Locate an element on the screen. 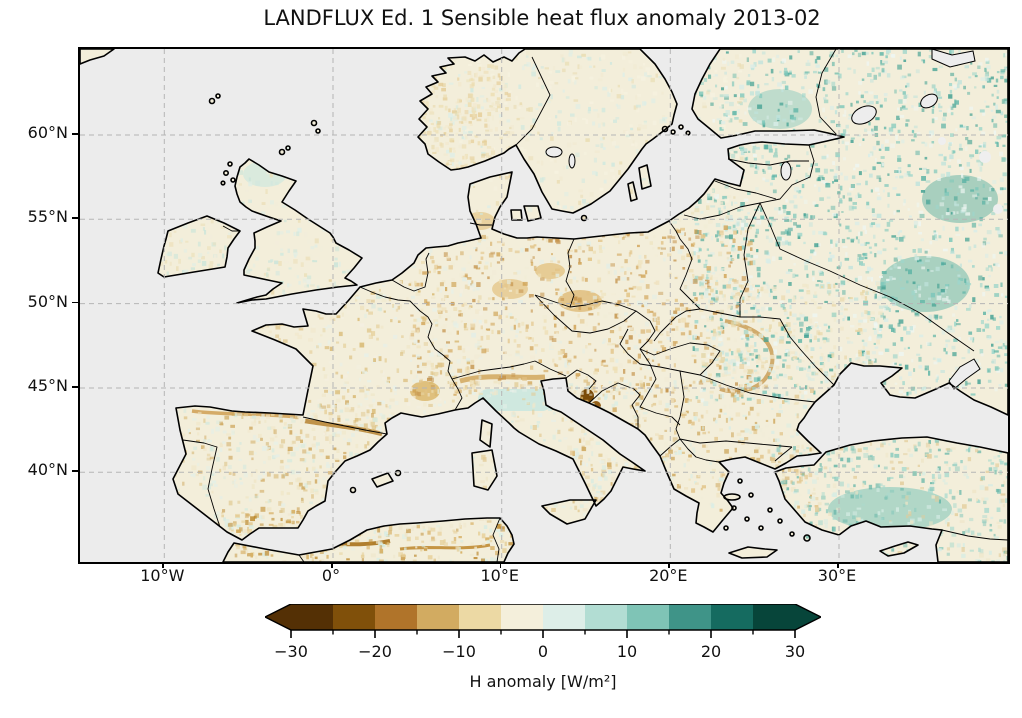 This screenshot has width=1022, height=718. x-tick-label: 0° is located at coordinates (331, 575).